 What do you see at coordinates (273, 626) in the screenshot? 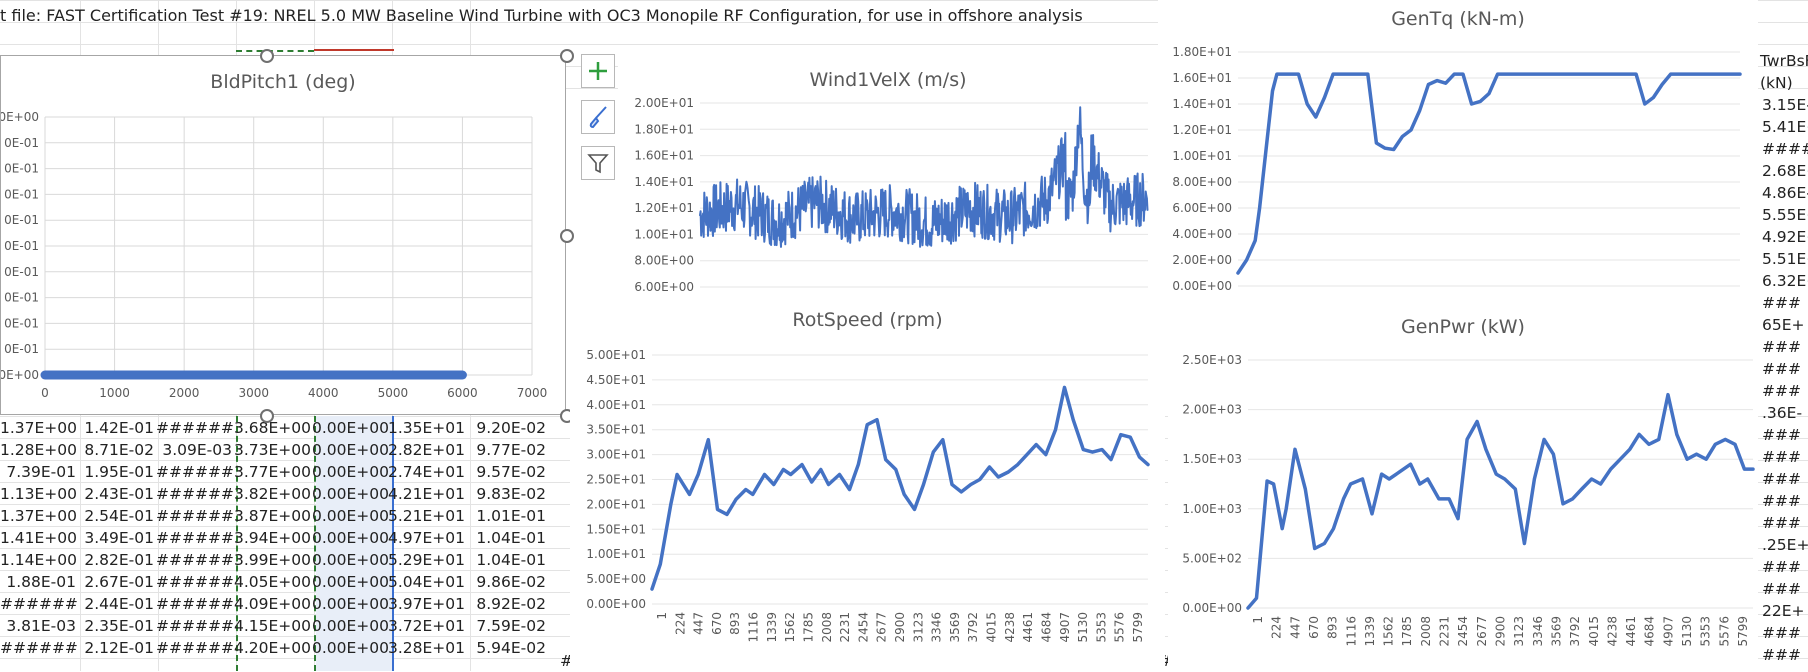
I see `cell: 4.15E+00` at bounding box center [273, 626].